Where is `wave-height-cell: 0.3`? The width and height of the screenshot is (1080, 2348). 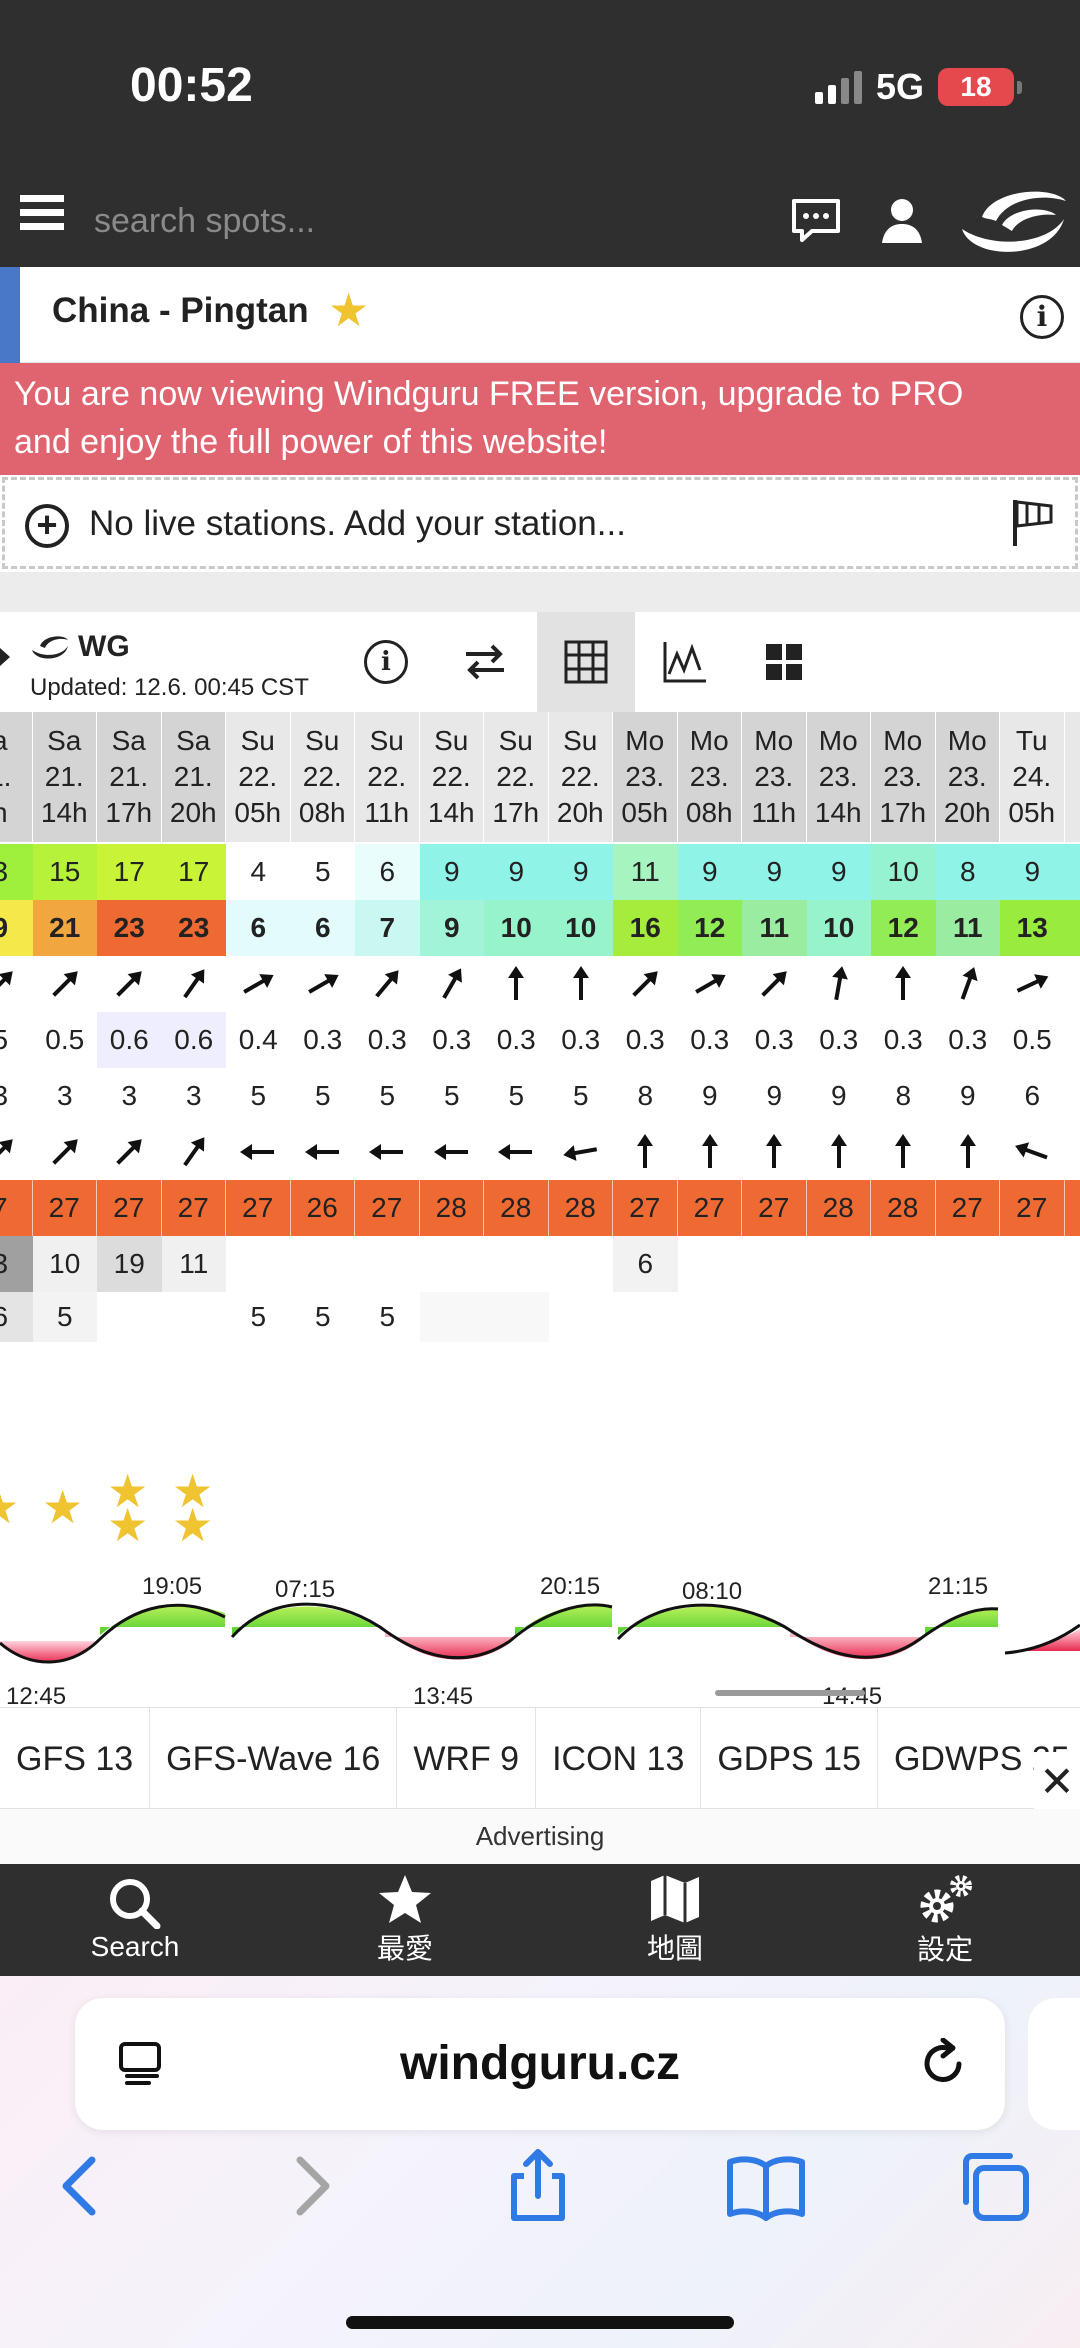 wave-height-cell: 0.3 is located at coordinates (645, 1040).